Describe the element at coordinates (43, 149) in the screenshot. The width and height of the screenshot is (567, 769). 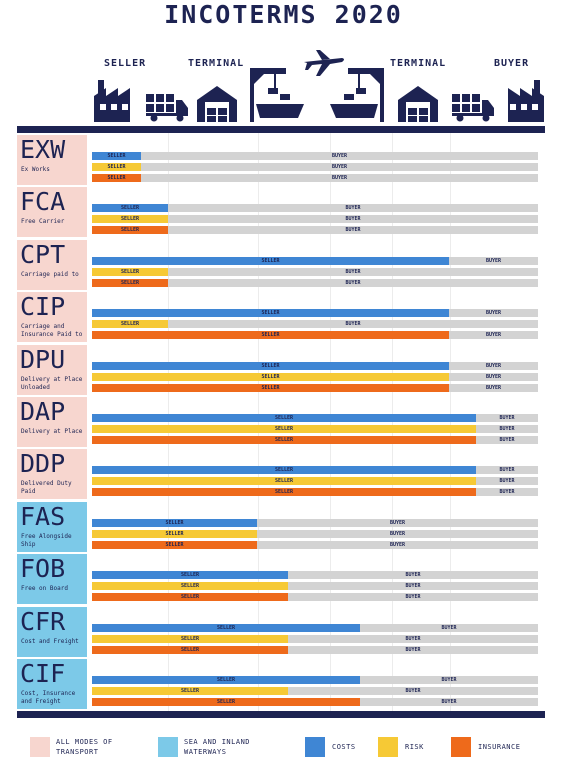
I see `term-code: EXW` at that location.